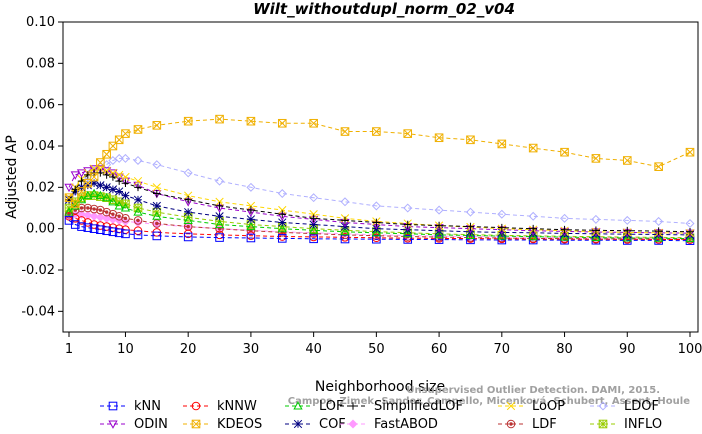 The width and height of the screenshot is (702, 434). Describe the element at coordinates (624, 406) in the screenshot. I see `legend-item-ldof: LDOF` at that location.